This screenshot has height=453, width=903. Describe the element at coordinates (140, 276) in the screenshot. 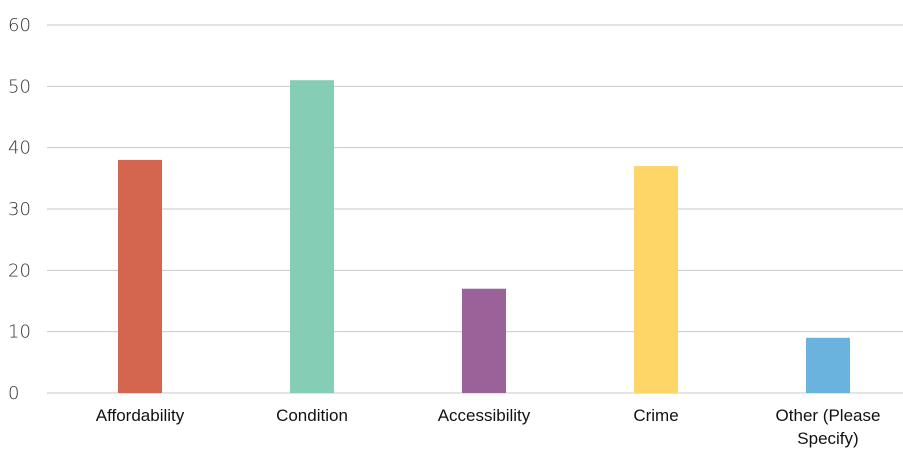

I see `bar-affordability` at that location.